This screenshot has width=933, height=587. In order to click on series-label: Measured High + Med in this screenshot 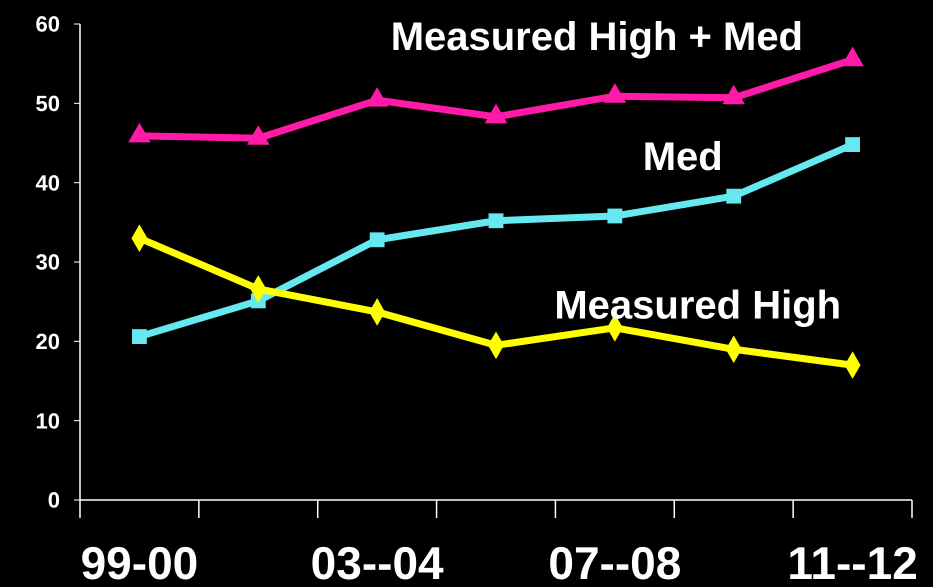, I will do `click(597, 37)`.